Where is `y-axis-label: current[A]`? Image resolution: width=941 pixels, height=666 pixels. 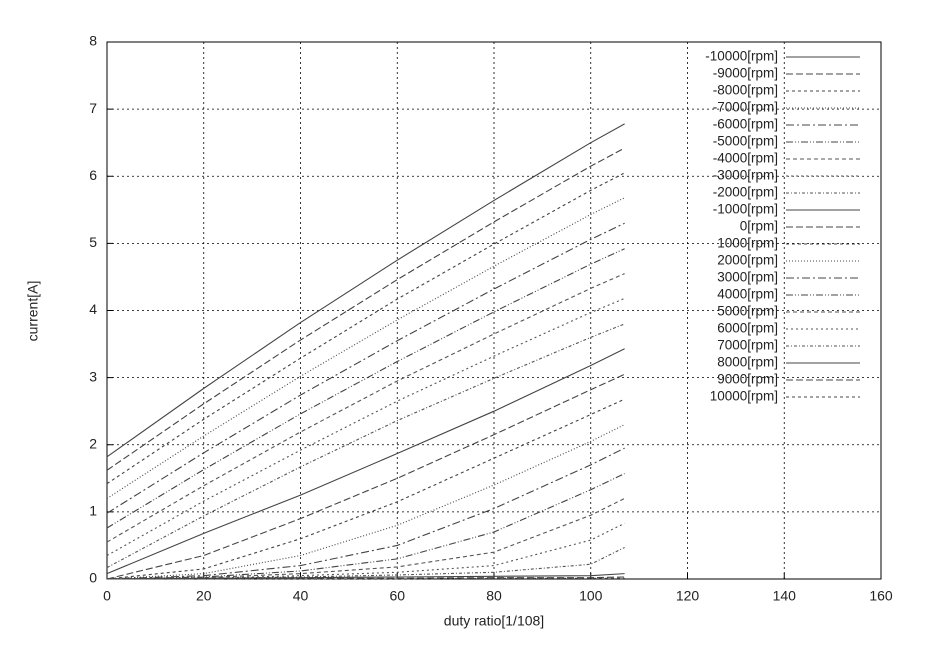 y-axis-label: current[A] is located at coordinates (33, 311).